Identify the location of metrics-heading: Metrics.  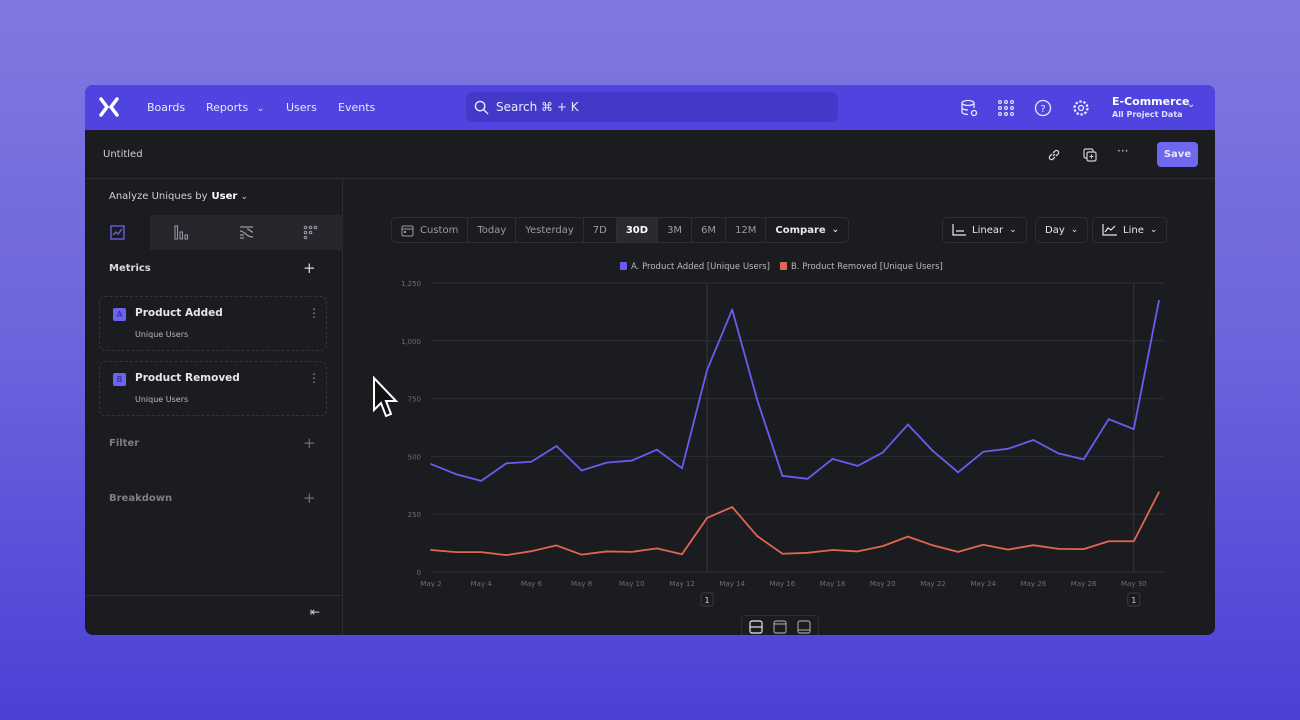
(130, 268).